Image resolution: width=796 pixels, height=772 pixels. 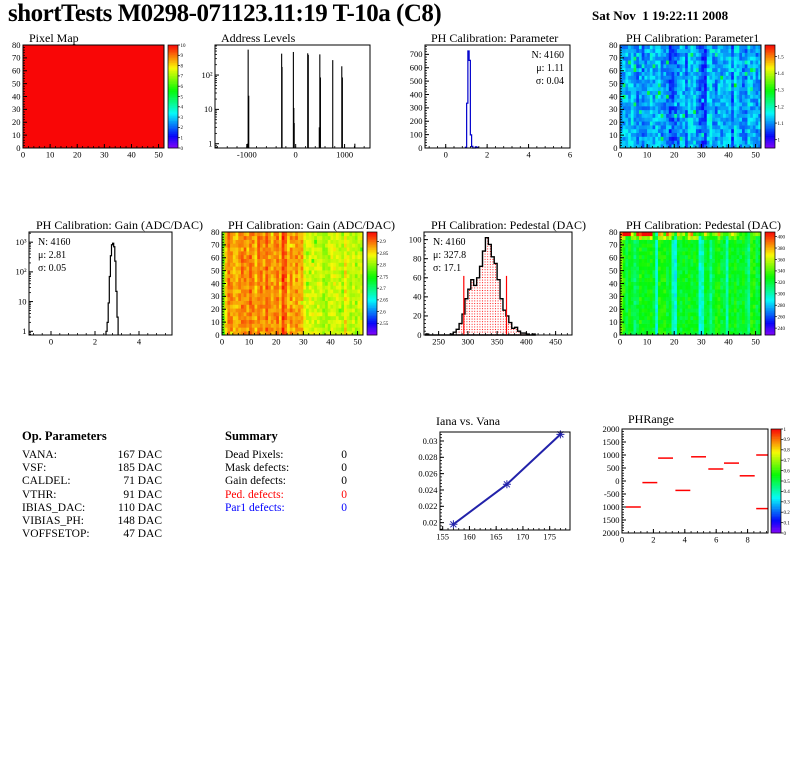 I want to click on summary-row: Par1 defects: 0, so click(x=286, y=508).